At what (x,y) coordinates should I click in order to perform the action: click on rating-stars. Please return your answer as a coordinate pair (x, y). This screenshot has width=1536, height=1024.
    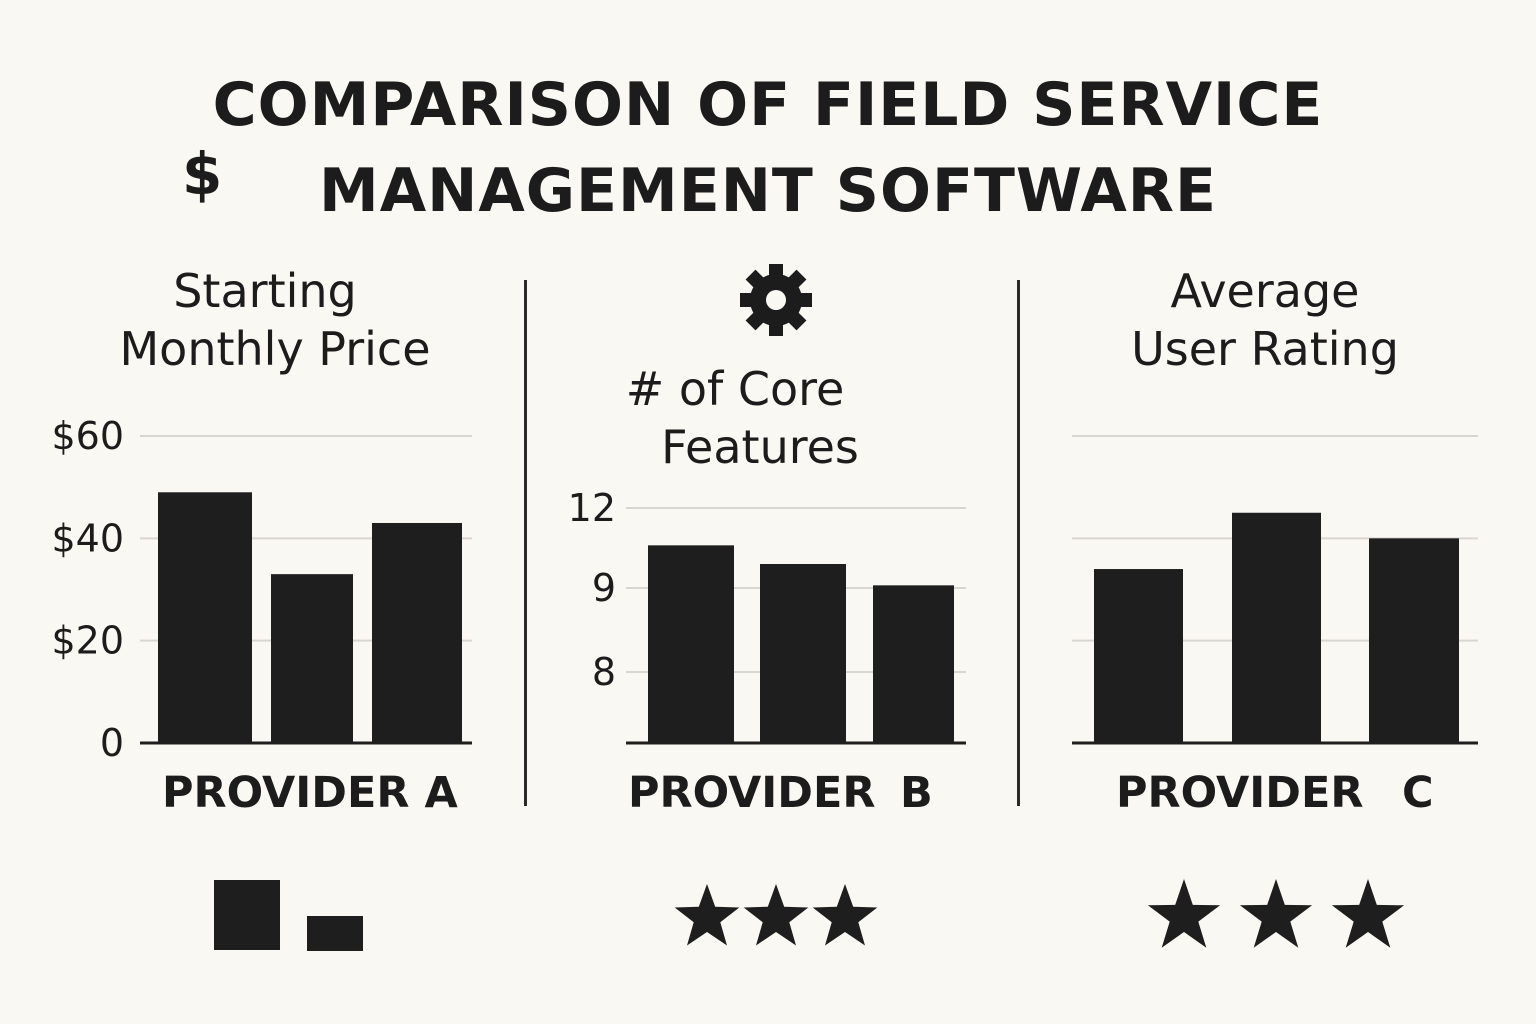
    Looking at the image, I should click on (1276, 913).